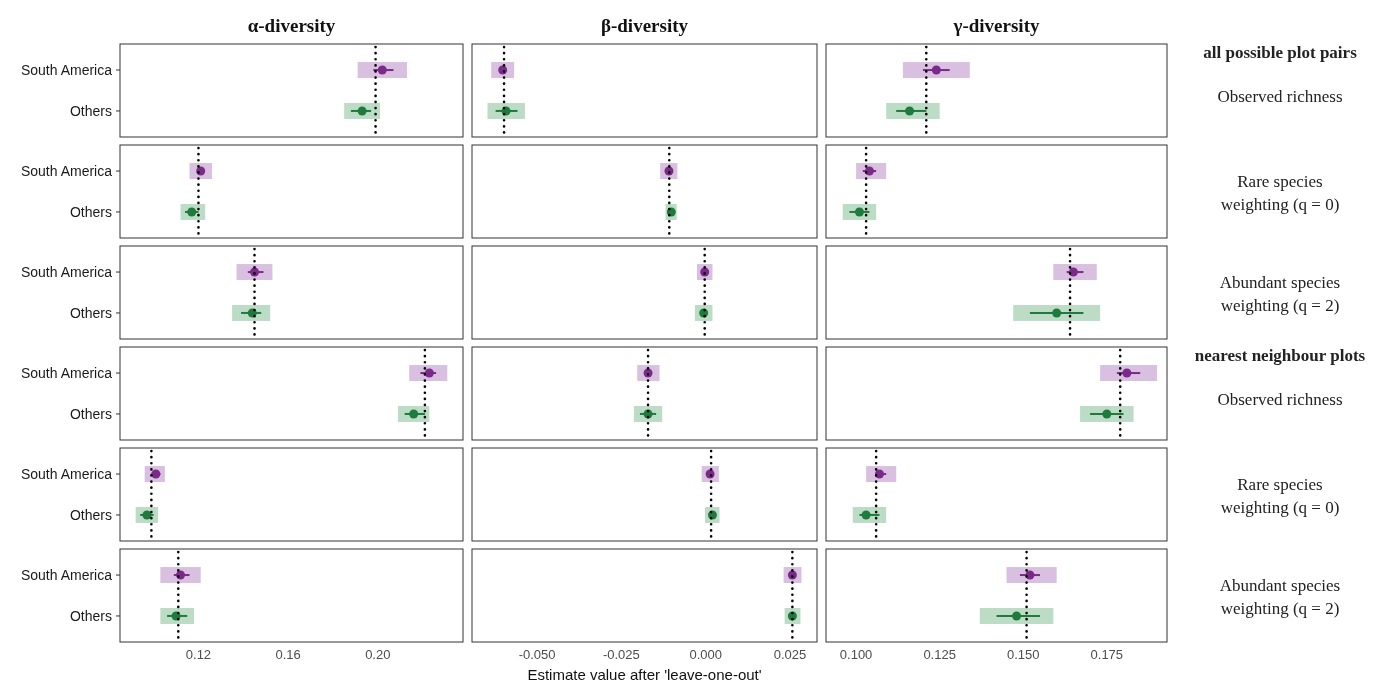  What do you see at coordinates (1107, 654) in the screenshot?
I see `x-tick-label: 0.175` at bounding box center [1107, 654].